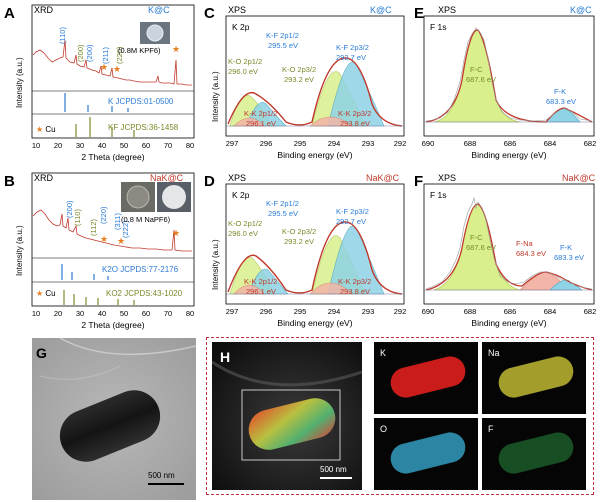  What do you see at coordinates (41, 353) in the screenshot?
I see `panel-letter: G` at bounding box center [41, 353].